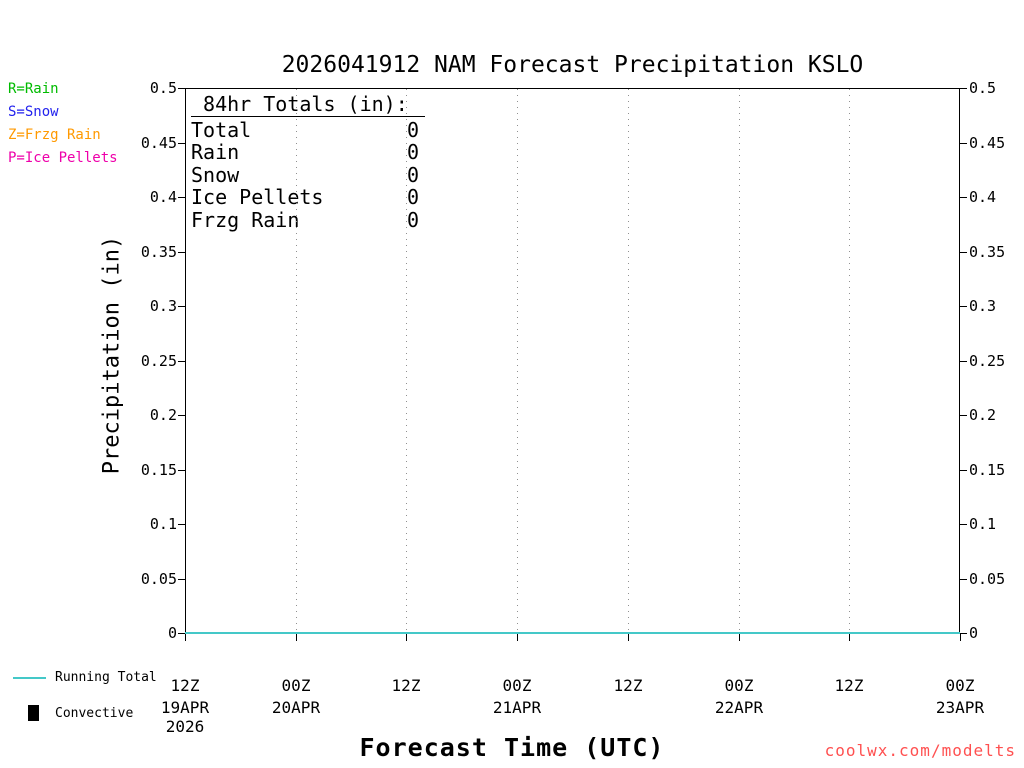 Image resolution: width=1024 pixels, height=768 pixels. What do you see at coordinates (158, 578) in the screenshot?
I see `y-tick-label-left: 0.05` at bounding box center [158, 578].